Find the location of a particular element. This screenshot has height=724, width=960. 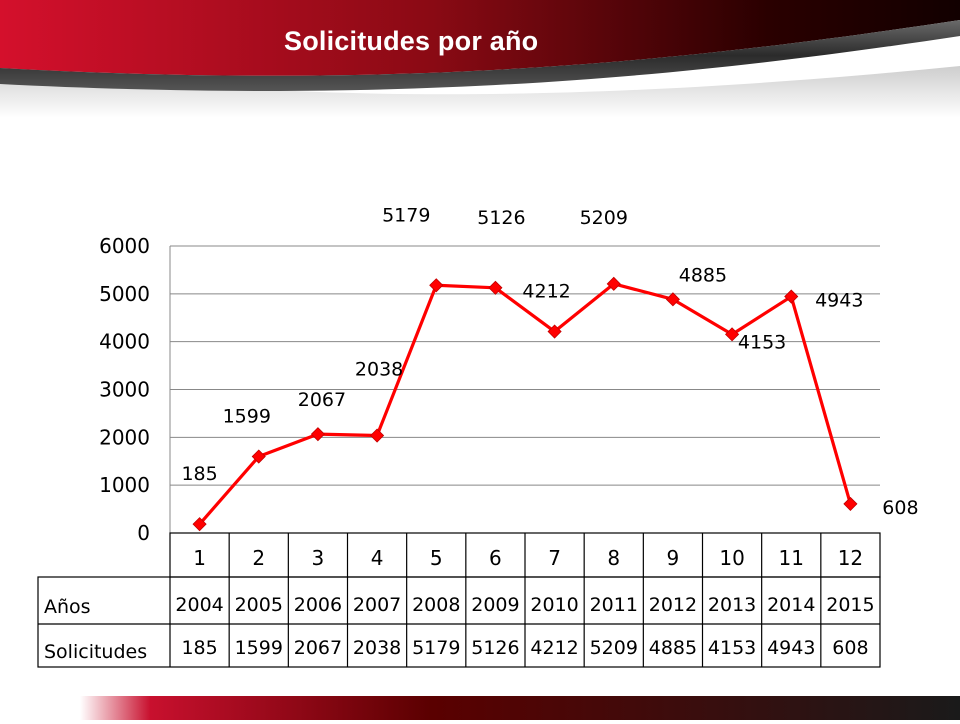

data-label: 608 is located at coordinates (900, 508).